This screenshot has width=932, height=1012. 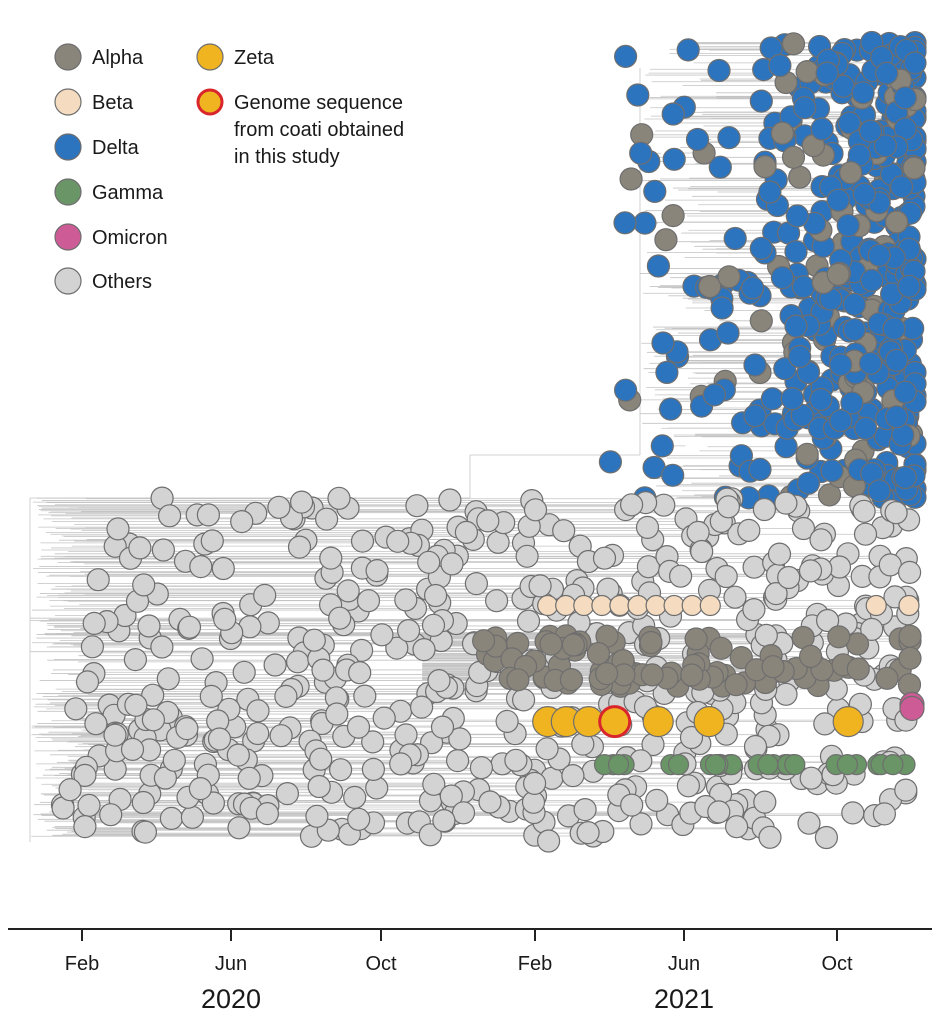 What do you see at coordinates (68, 237) in the screenshot?
I see `legend-marker-omicron` at bounding box center [68, 237].